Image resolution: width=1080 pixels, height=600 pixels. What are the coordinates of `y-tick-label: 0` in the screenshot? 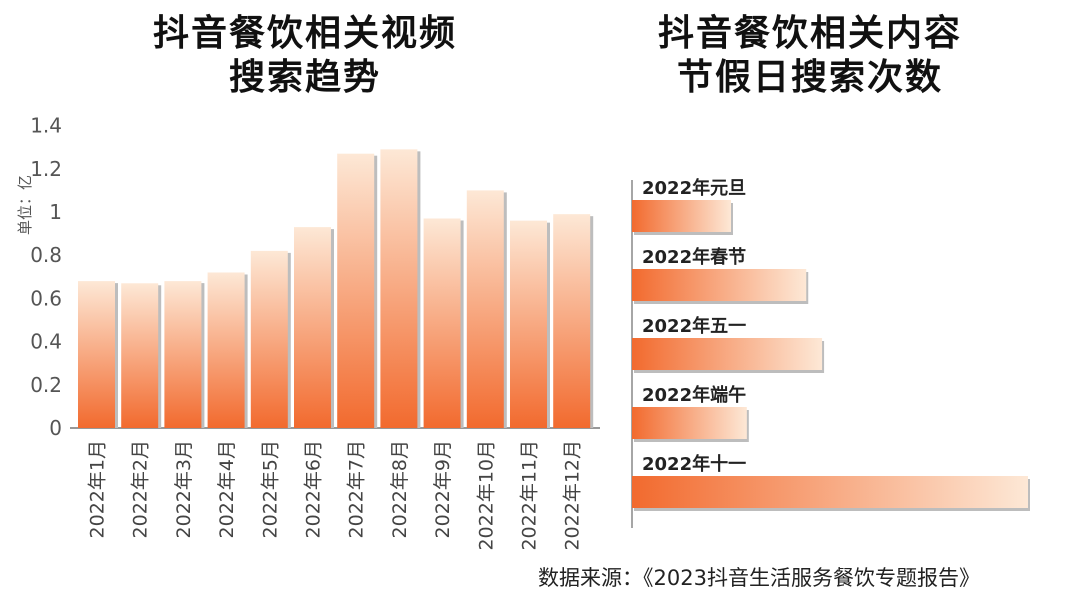 It's located at (55, 428).